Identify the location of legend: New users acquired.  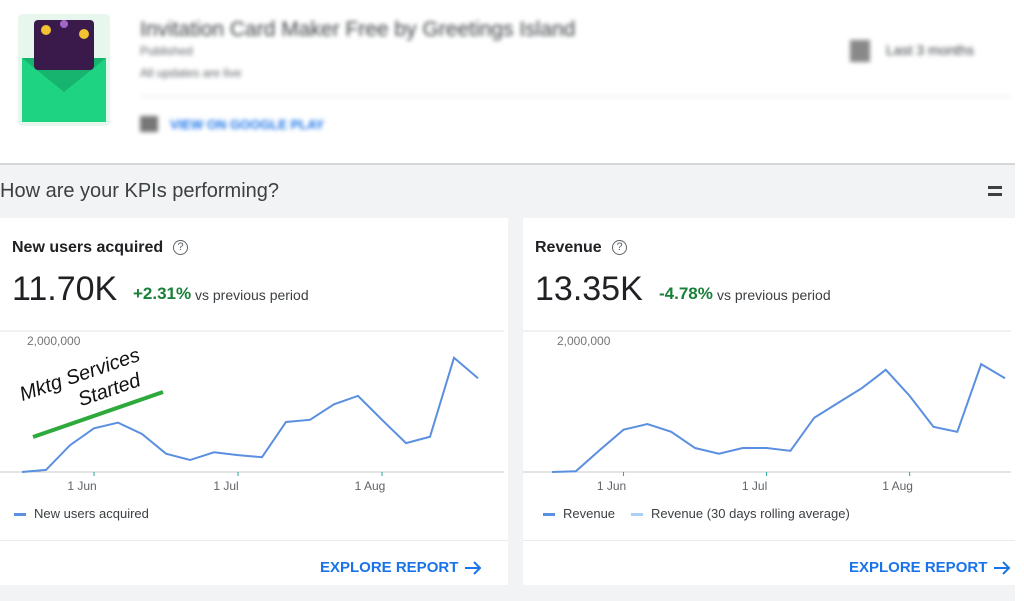
(81, 513).